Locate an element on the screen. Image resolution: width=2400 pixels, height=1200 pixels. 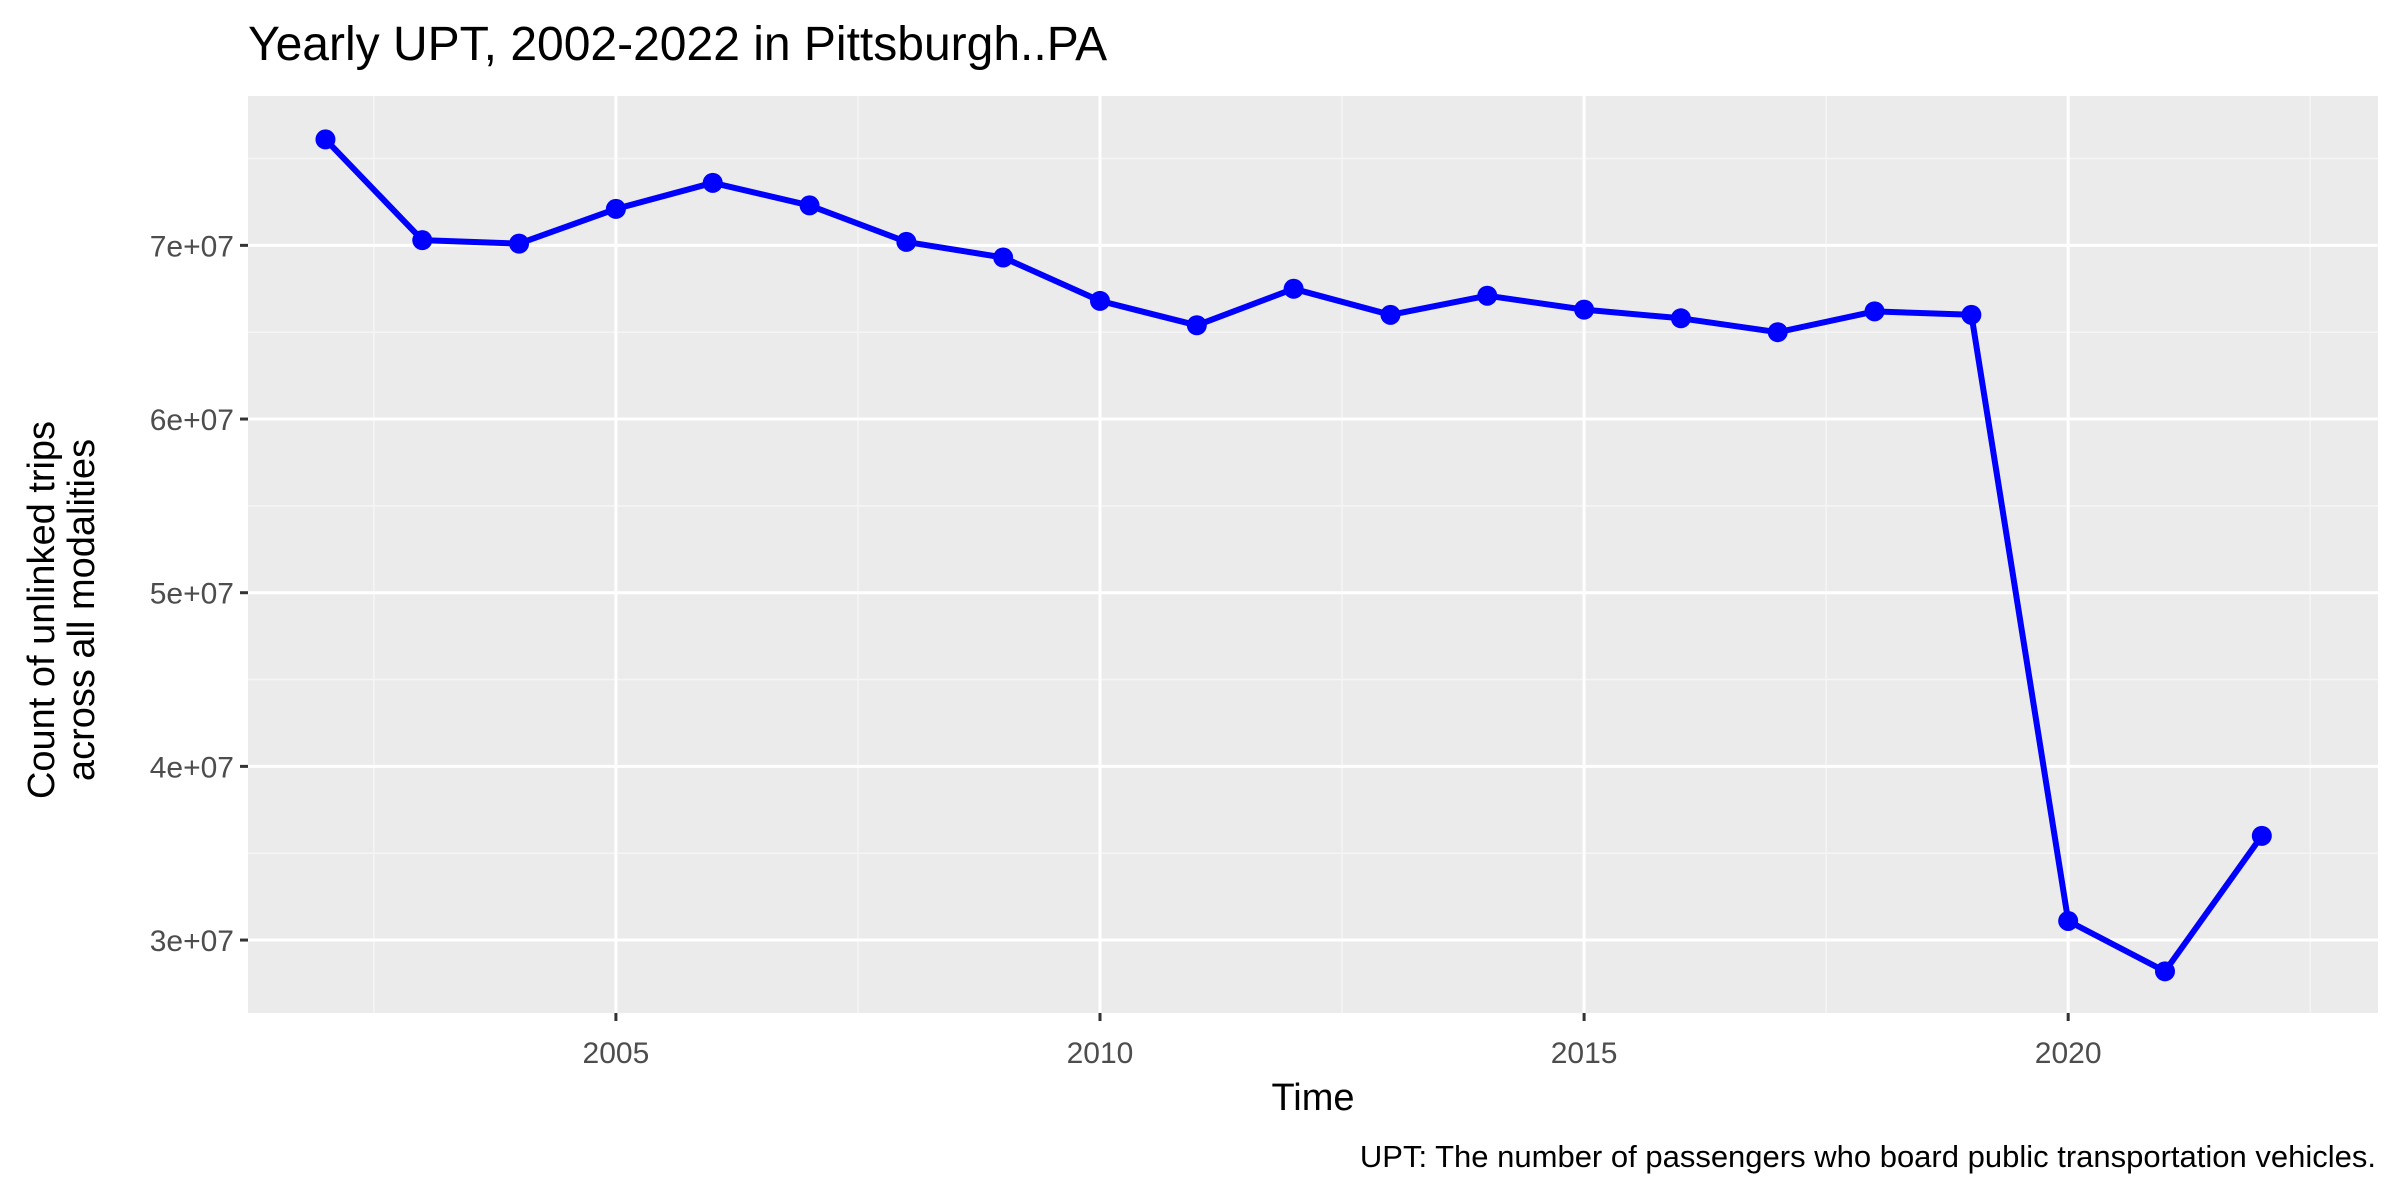
y-tick-label: 5e+07 is located at coordinates (192, 594).